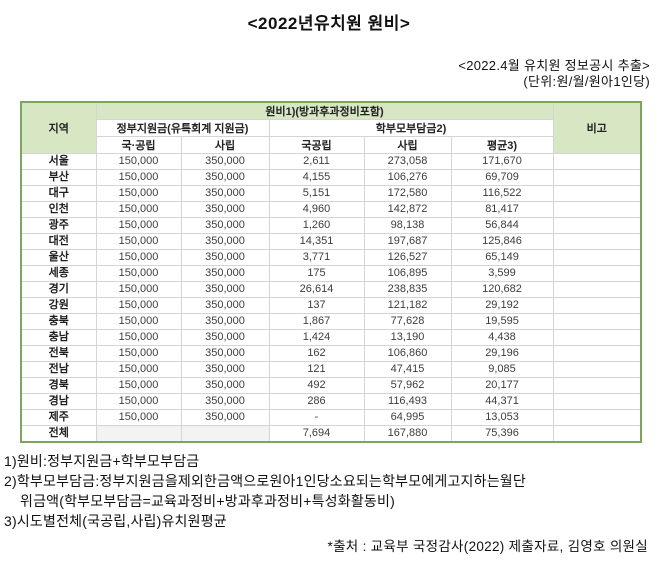 This screenshot has width=658, height=570. What do you see at coordinates (586, 82) in the screenshot?
I see `caption-unit: (단위:원/월/원아1인당)` at bounding box center [586, 82].